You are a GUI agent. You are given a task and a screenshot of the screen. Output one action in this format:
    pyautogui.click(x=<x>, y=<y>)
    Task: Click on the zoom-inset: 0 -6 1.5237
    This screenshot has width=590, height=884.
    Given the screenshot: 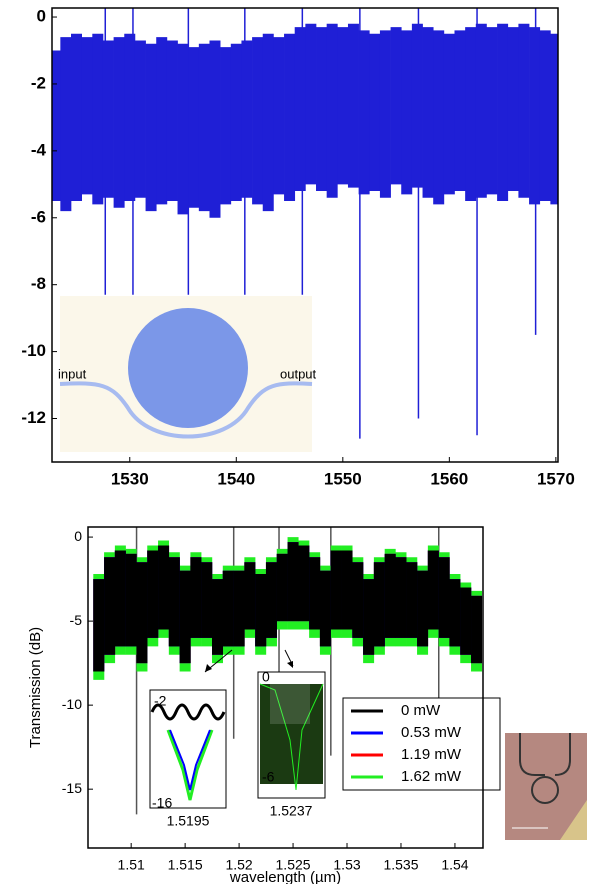 What is the action you would take?
    pyautogui.click(x=291, y=734)
    